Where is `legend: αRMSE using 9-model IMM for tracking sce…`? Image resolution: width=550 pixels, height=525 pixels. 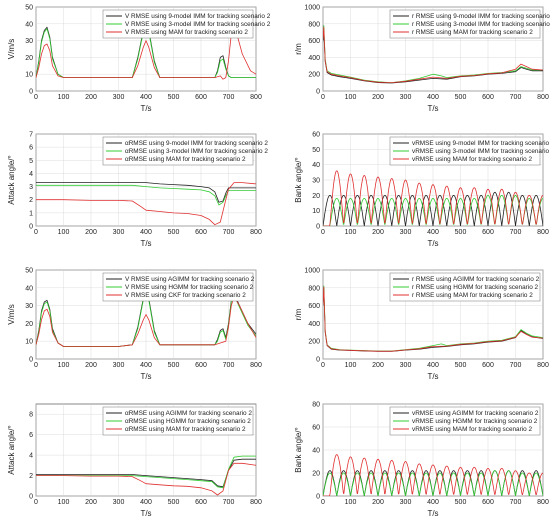
legend: αRMSE using 9-model IMM for tracking sce… is located at coordinates (185, 151).